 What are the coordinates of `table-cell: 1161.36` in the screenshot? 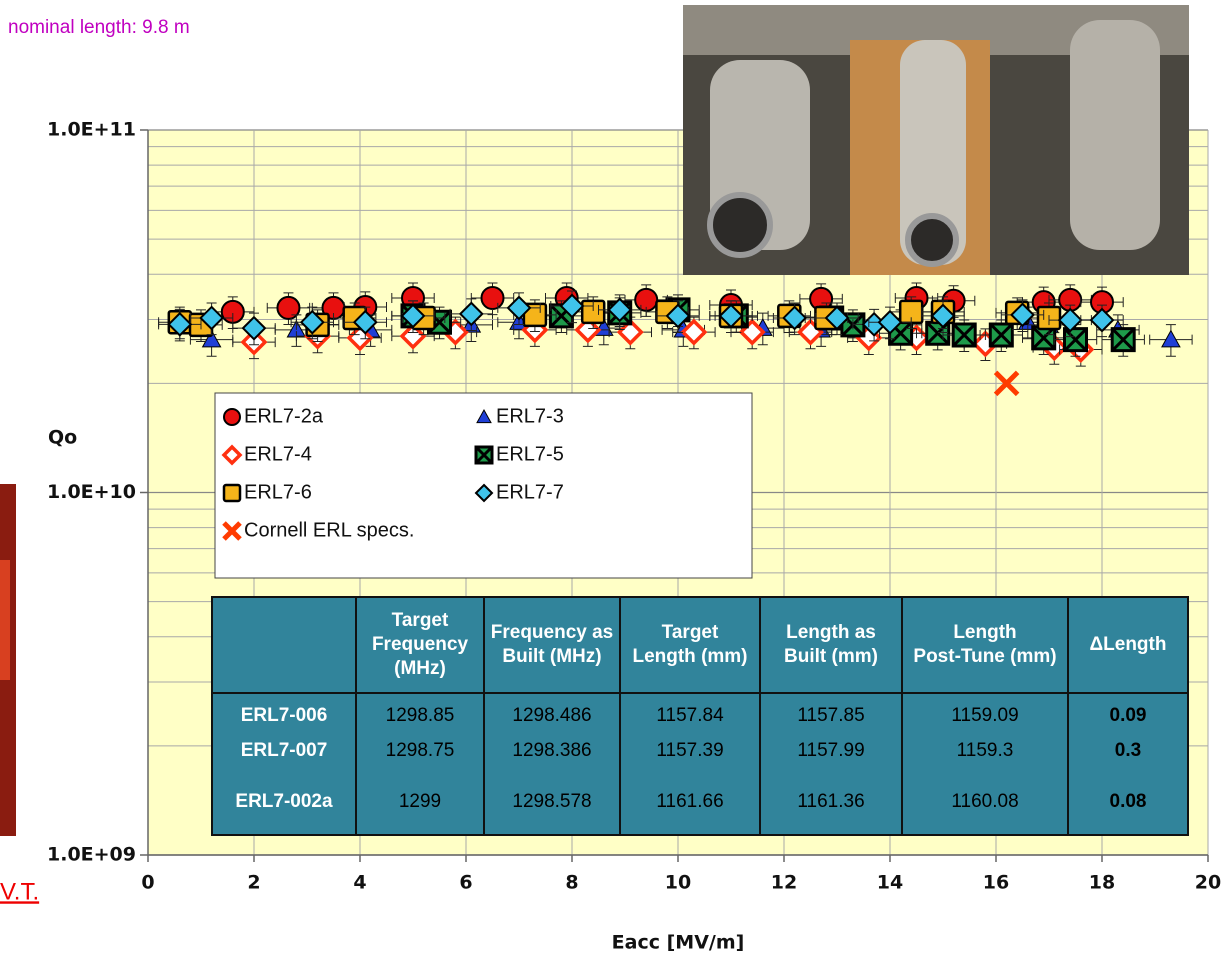 It's located at (830, 801).